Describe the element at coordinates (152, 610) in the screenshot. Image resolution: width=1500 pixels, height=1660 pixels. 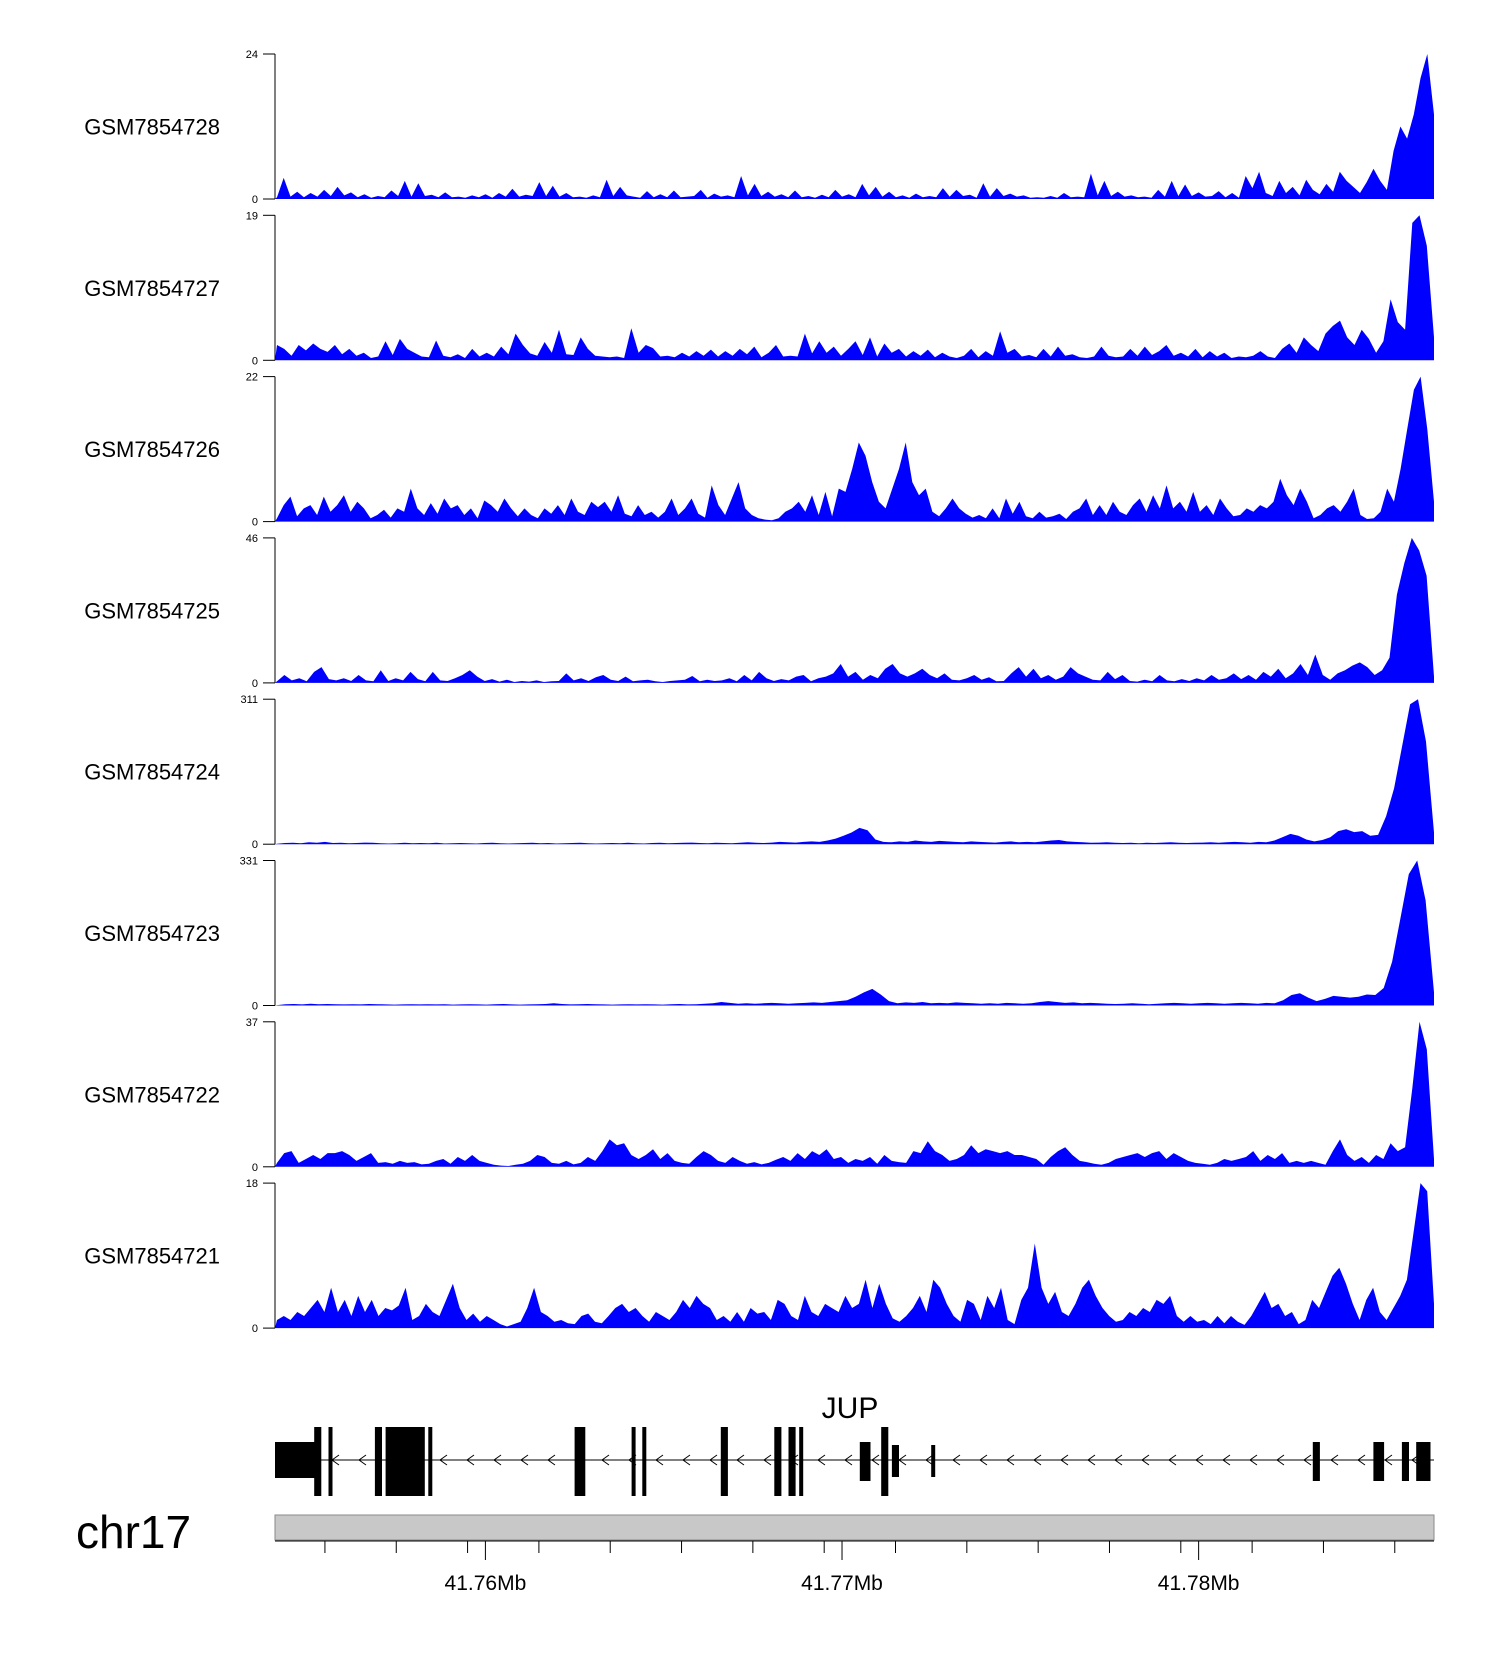
I see `track-label: GSM7854725` at that location.